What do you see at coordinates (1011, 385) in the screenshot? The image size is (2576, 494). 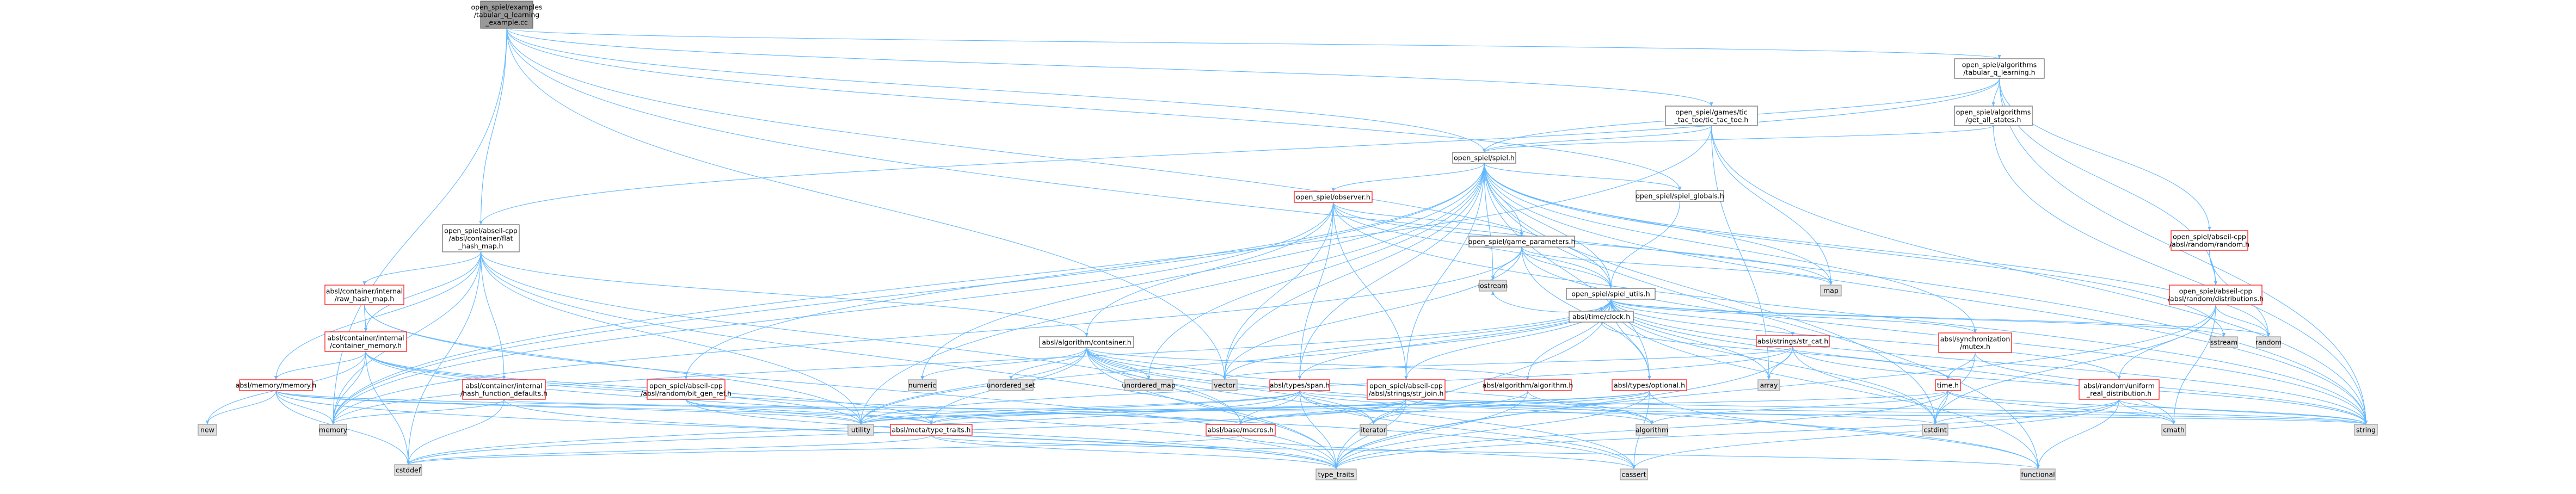 I see `node-unordset-box` at bounding box center [1011, 385].